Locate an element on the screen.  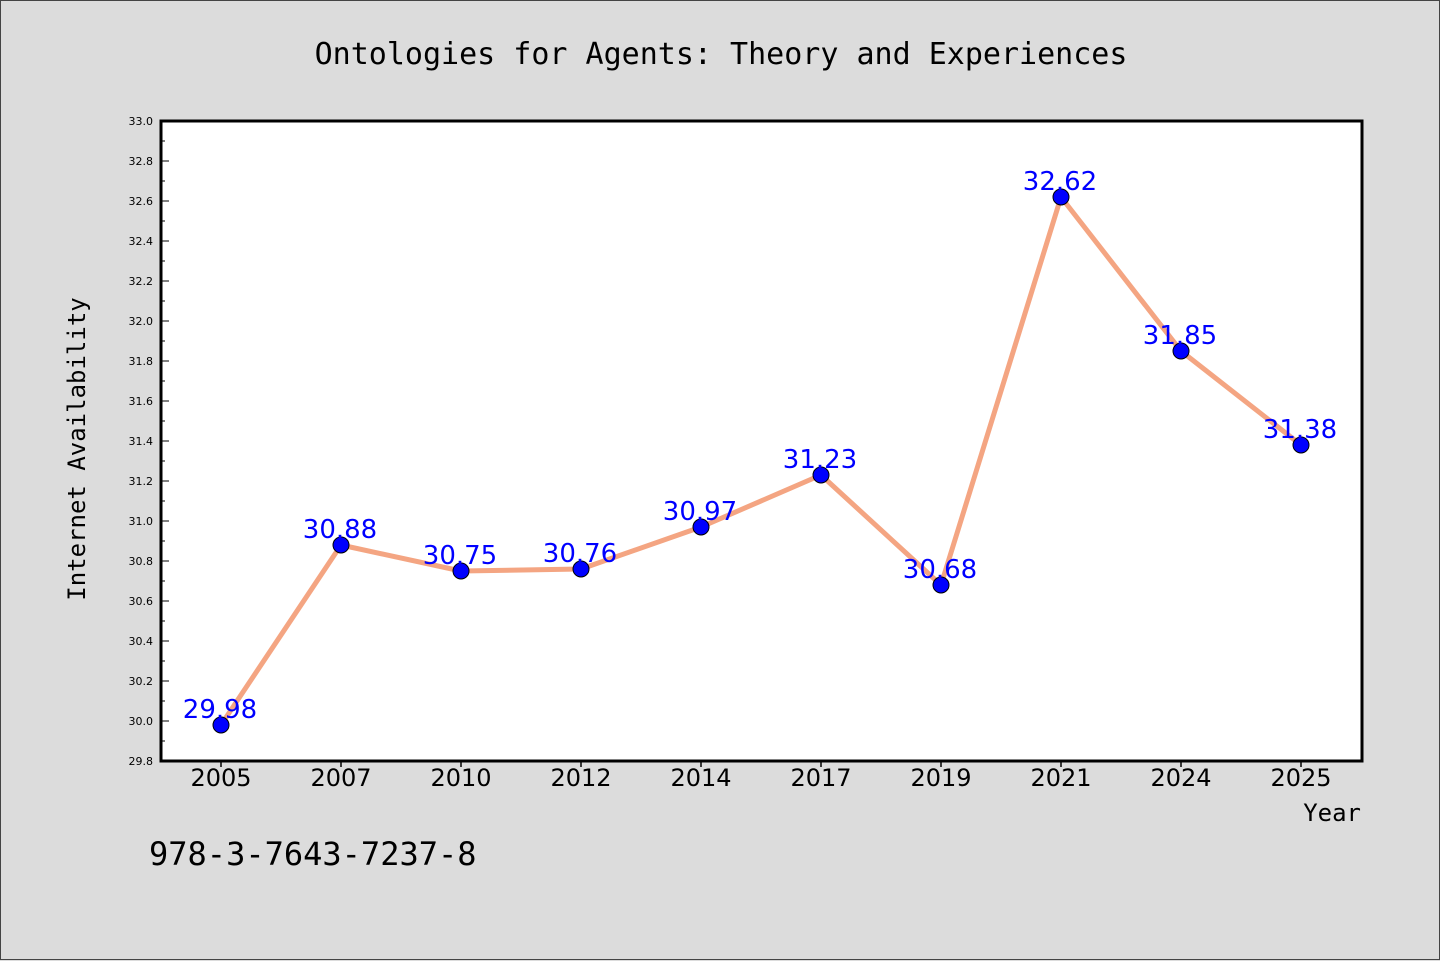
data-label: 30.76 is located at coordinates (580, 554).